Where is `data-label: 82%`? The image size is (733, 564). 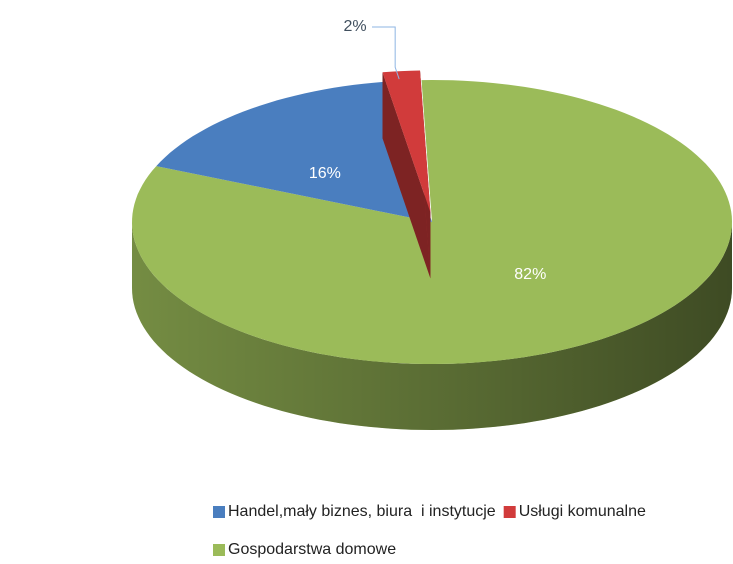
data-label: 82% is located at coordinates (530, 274).